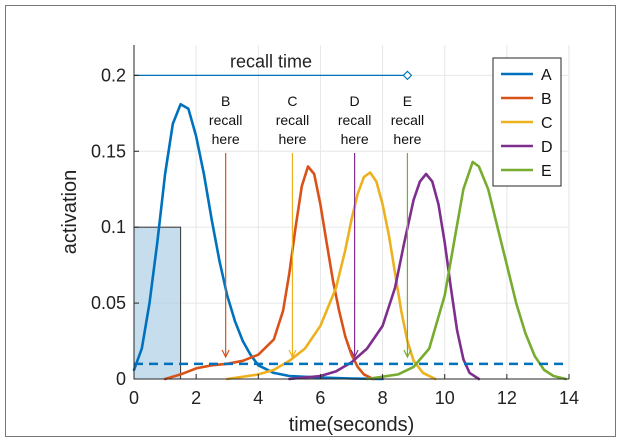 This screenshot has width=623, height=444. Describe the element at coordinates (383, 398) in the screenshot. I see `x-tick-label: 8` at that location.